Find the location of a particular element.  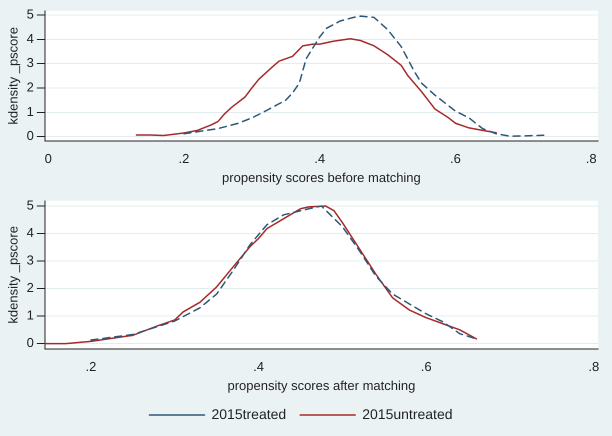

x-tick-label: 0 is located at coordinates (48, 158).